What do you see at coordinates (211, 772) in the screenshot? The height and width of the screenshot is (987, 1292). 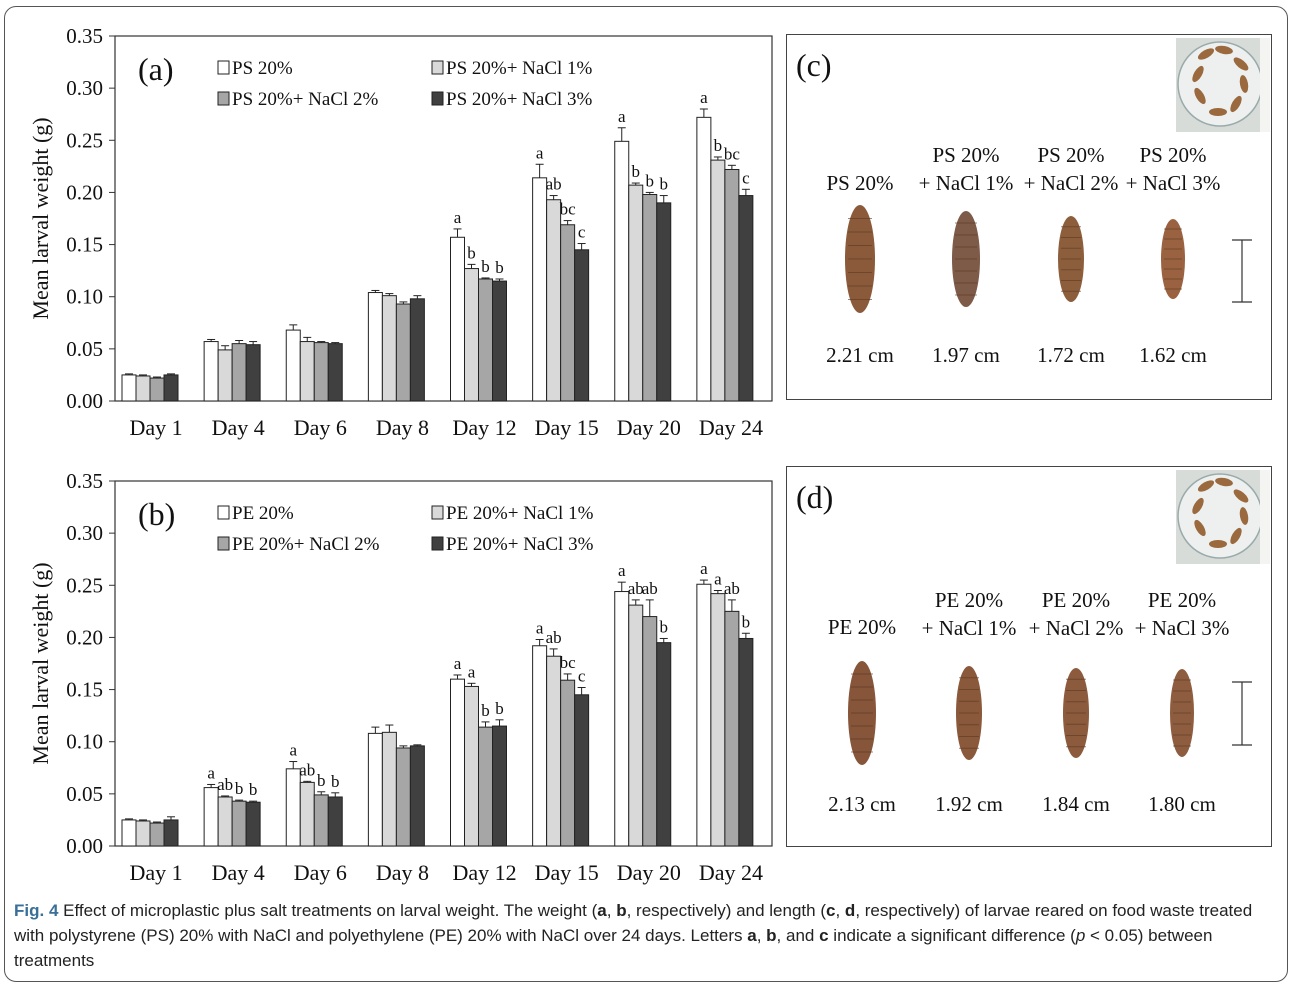 I see `chart-b-sig-label-0-1: a` at bounding box center [211, 772].